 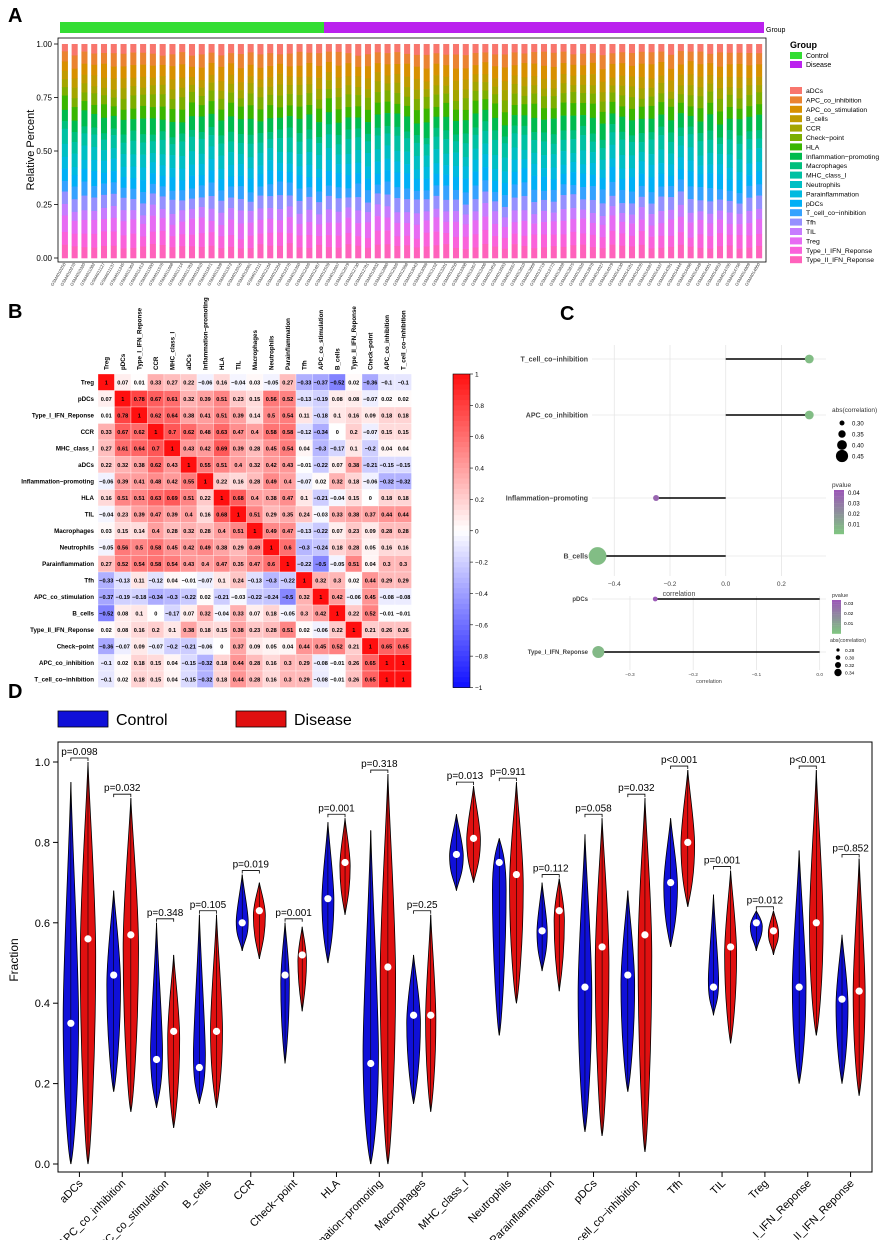 I want to click on heatmap-cell-value: −0.07, so click(x=205, y=581).